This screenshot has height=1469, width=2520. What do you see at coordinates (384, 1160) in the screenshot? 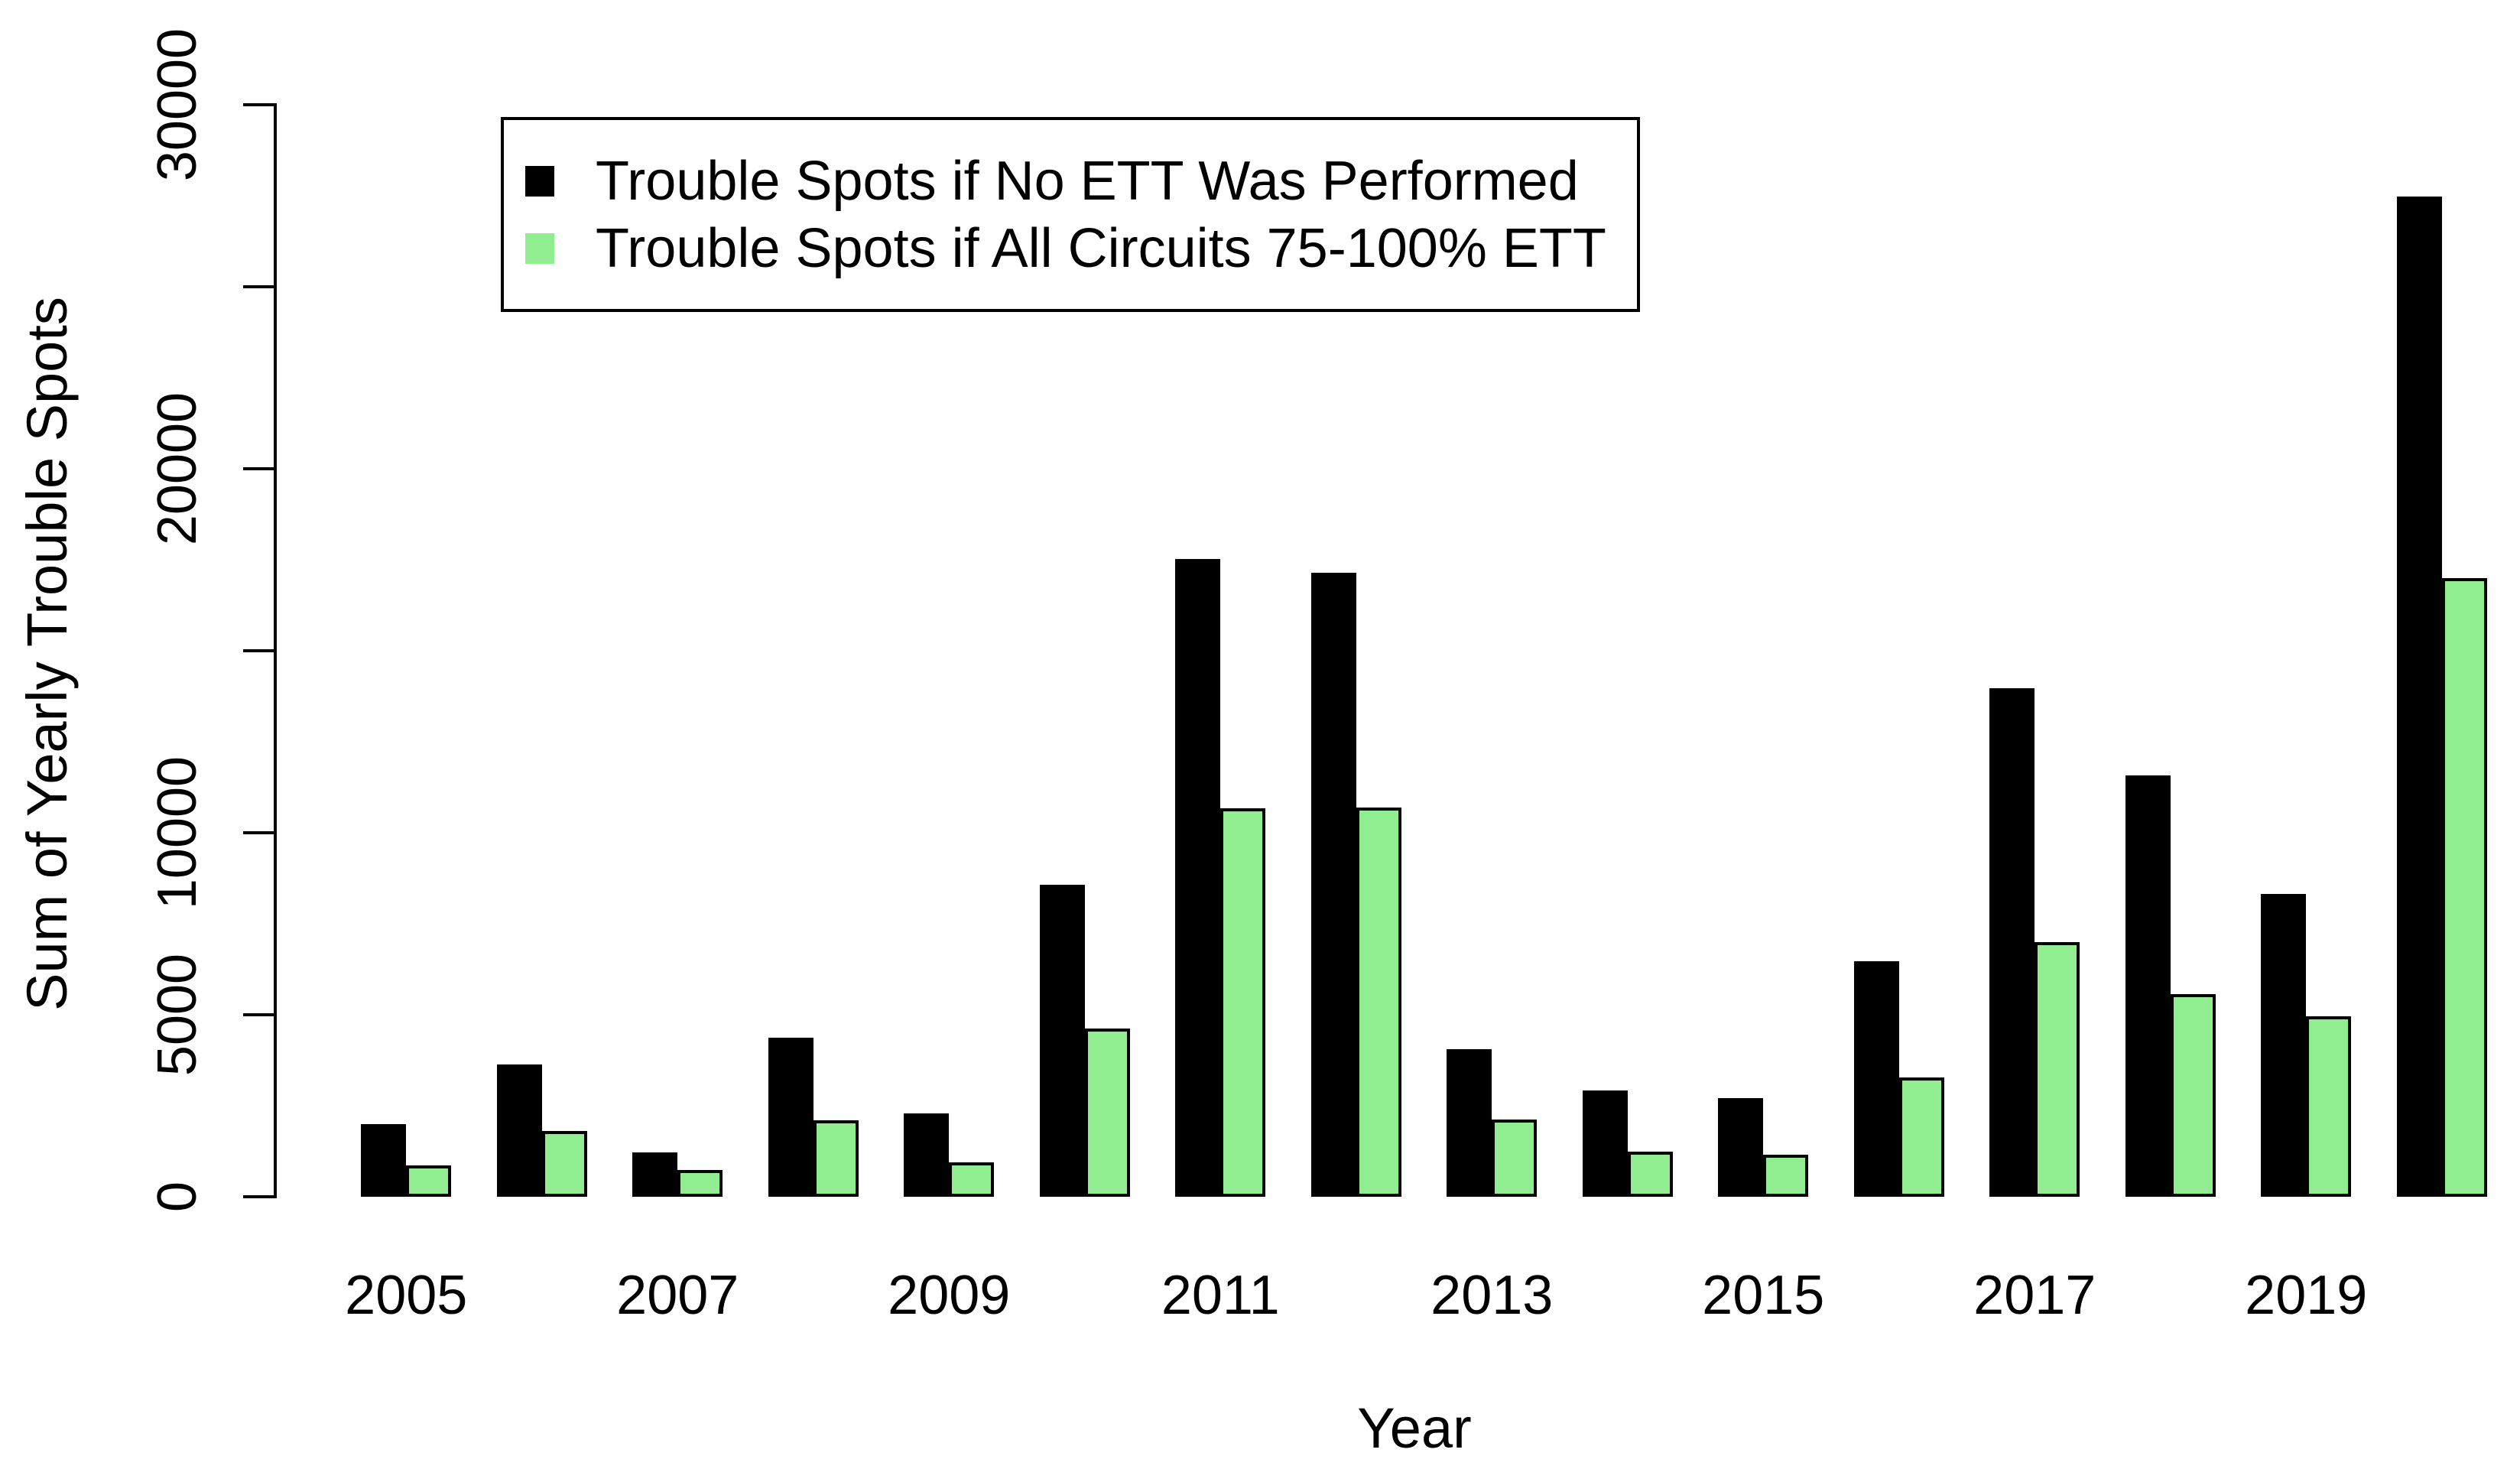
I see `bar-2005-no-ett` at bounding box center [384, 1160].